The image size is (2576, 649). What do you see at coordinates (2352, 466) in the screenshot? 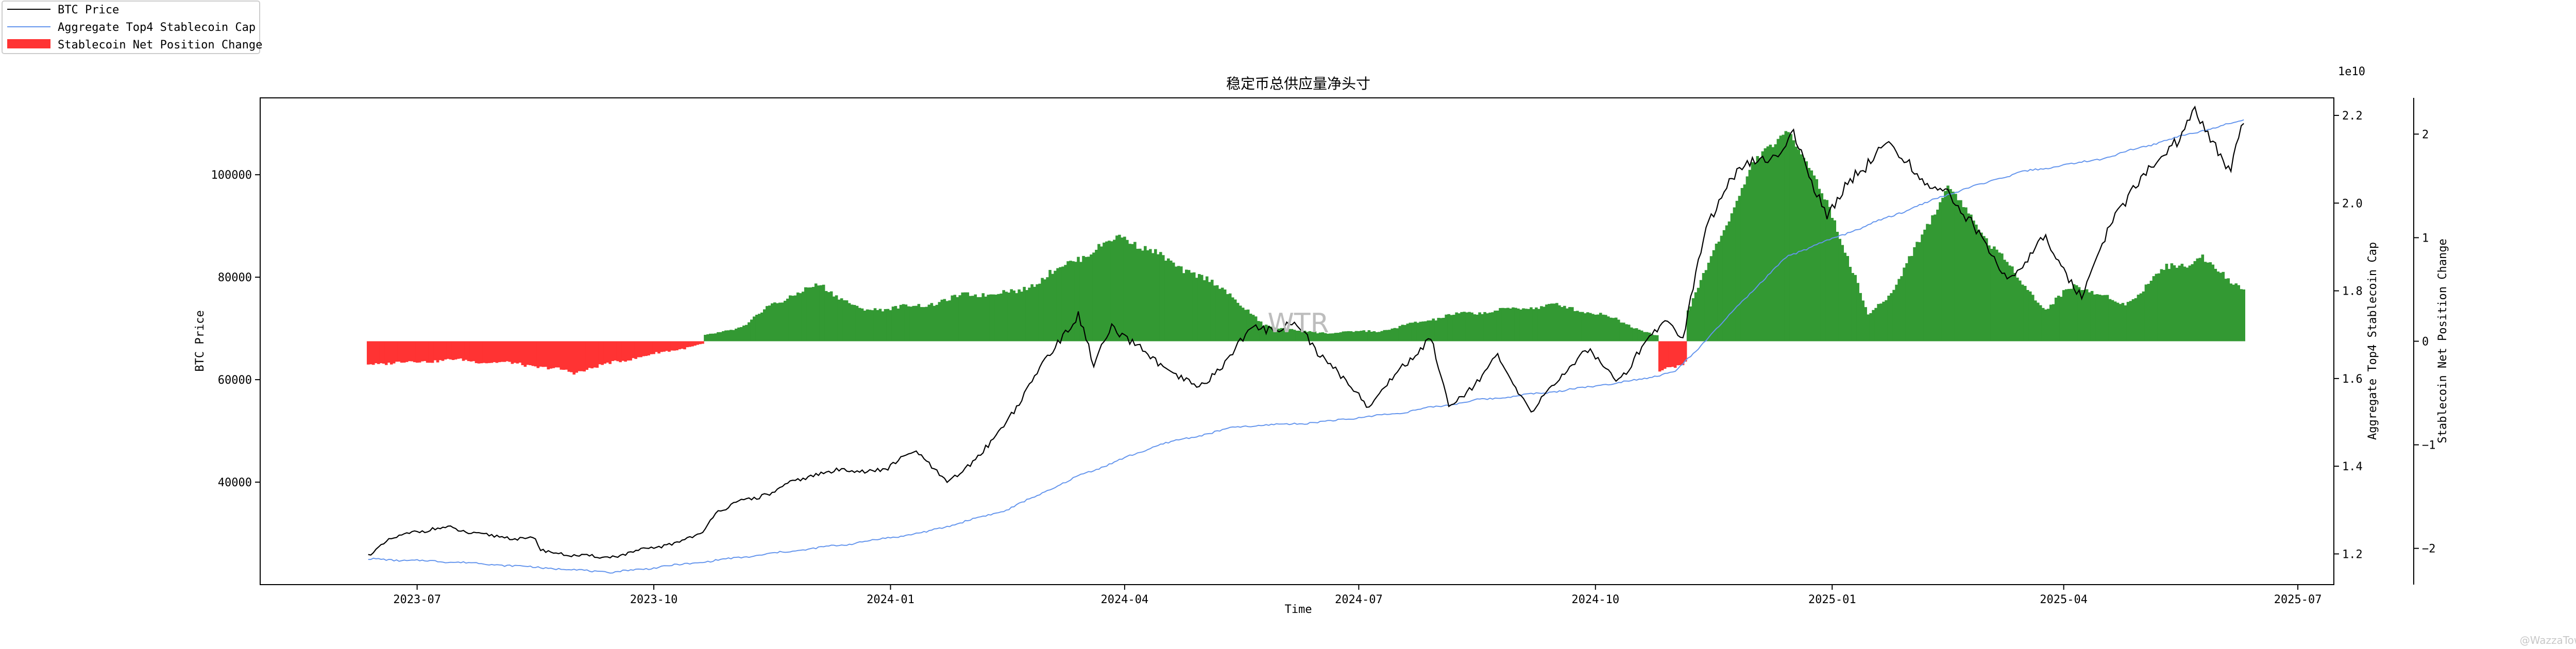
I see `right1-tick-label: 1.4` at bounding box center [2352, 466].